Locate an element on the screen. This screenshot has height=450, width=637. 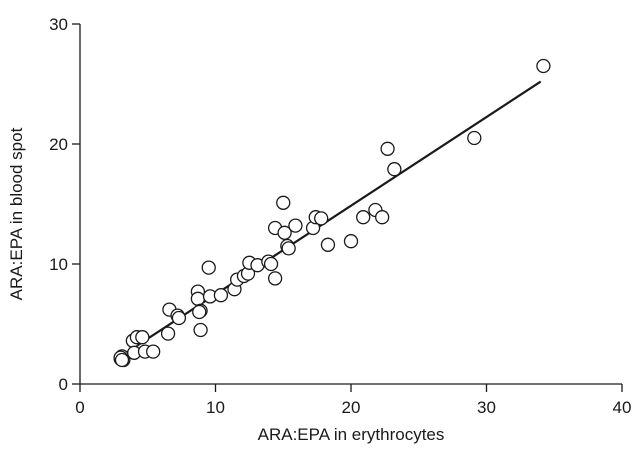
x-tick-label: 0 is located at coordinates (79, 407).